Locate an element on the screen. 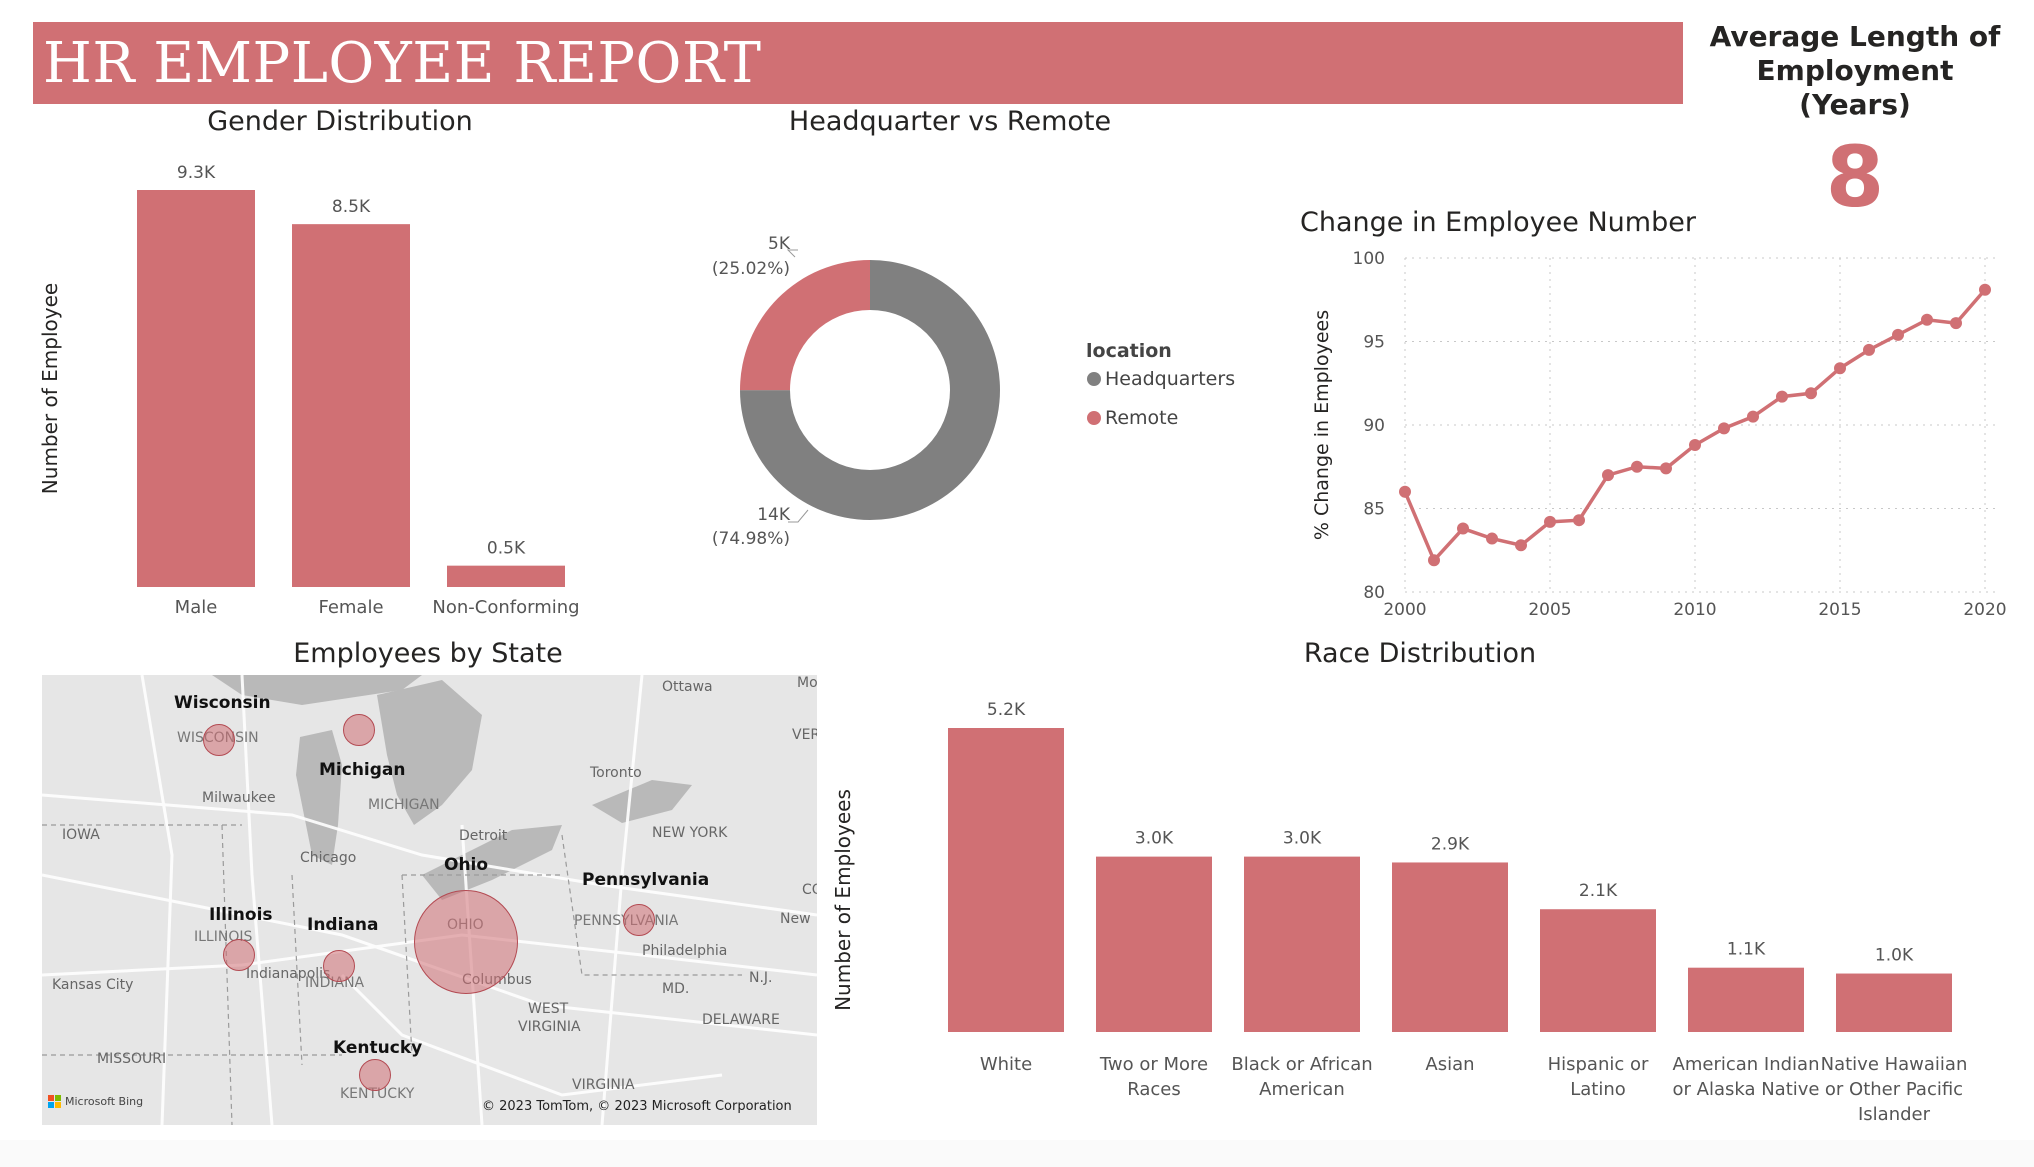 The height and width of the screenshot is (1167, 2034). page-footer-strip is located at coordinates (1017, 1153).